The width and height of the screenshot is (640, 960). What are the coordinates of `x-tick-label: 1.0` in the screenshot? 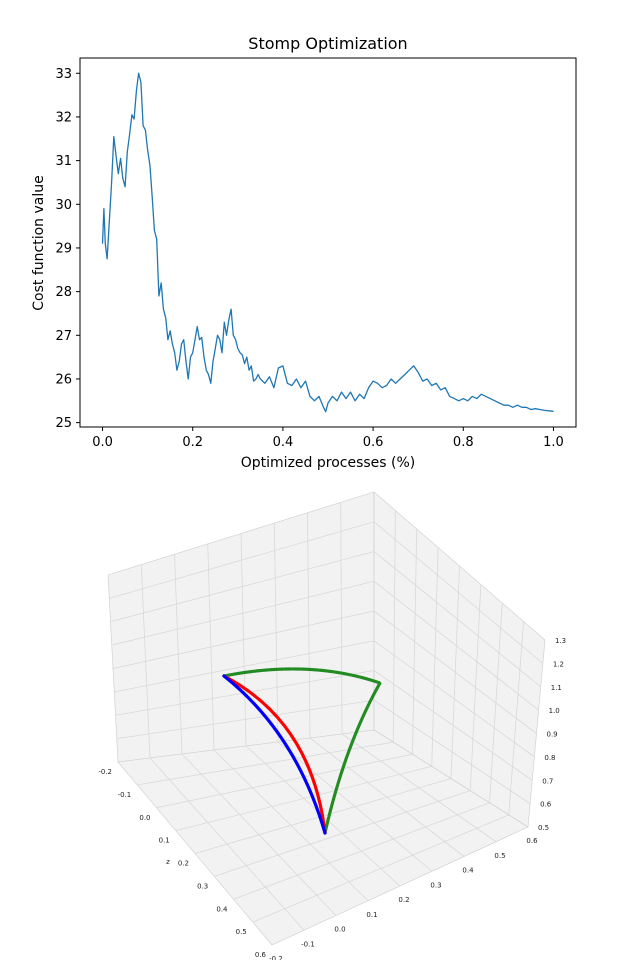 It's located at (553, 442).